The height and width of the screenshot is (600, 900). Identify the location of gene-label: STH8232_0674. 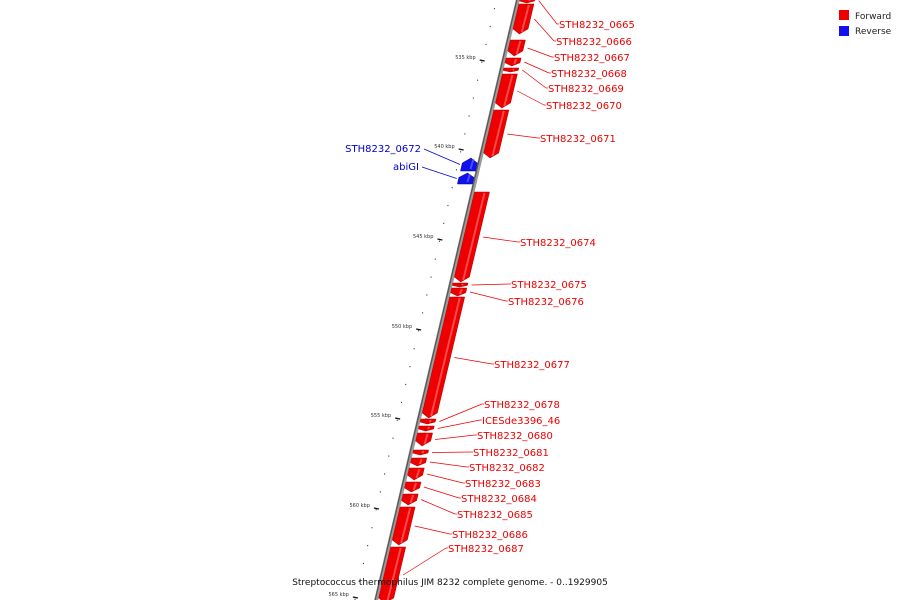
(558, 243).